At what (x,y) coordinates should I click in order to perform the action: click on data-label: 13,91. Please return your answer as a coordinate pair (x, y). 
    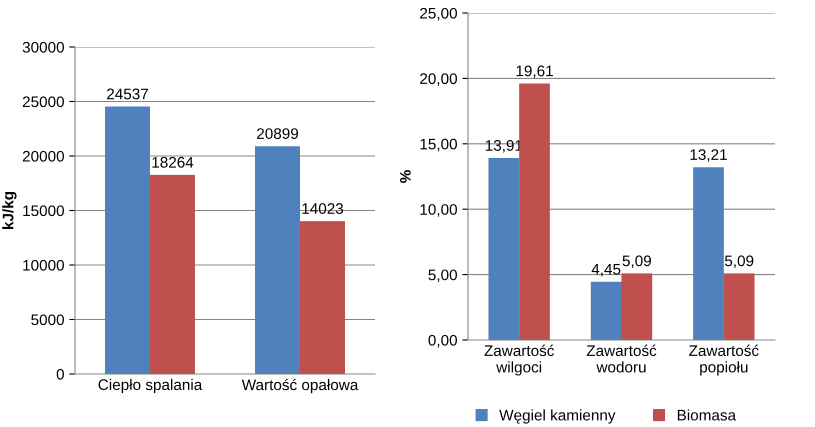
    Looking at the image, I should click on (504, 146).